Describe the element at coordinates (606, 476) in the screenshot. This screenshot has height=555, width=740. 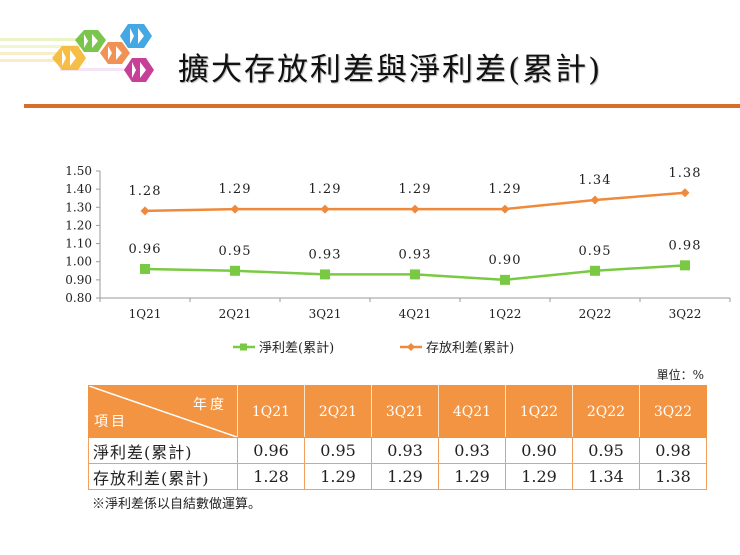
I see `table-cell: 1.34` at that location.